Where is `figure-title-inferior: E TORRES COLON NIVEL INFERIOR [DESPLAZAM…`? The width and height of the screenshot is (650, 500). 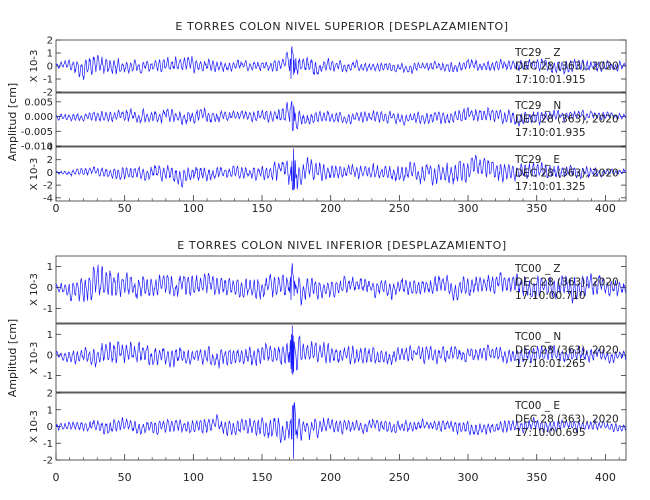 figure-title-inferior: E TORRES COLON NIVEL INFERIOR [DESPLAZAM… is located at coordinates (341, 245).